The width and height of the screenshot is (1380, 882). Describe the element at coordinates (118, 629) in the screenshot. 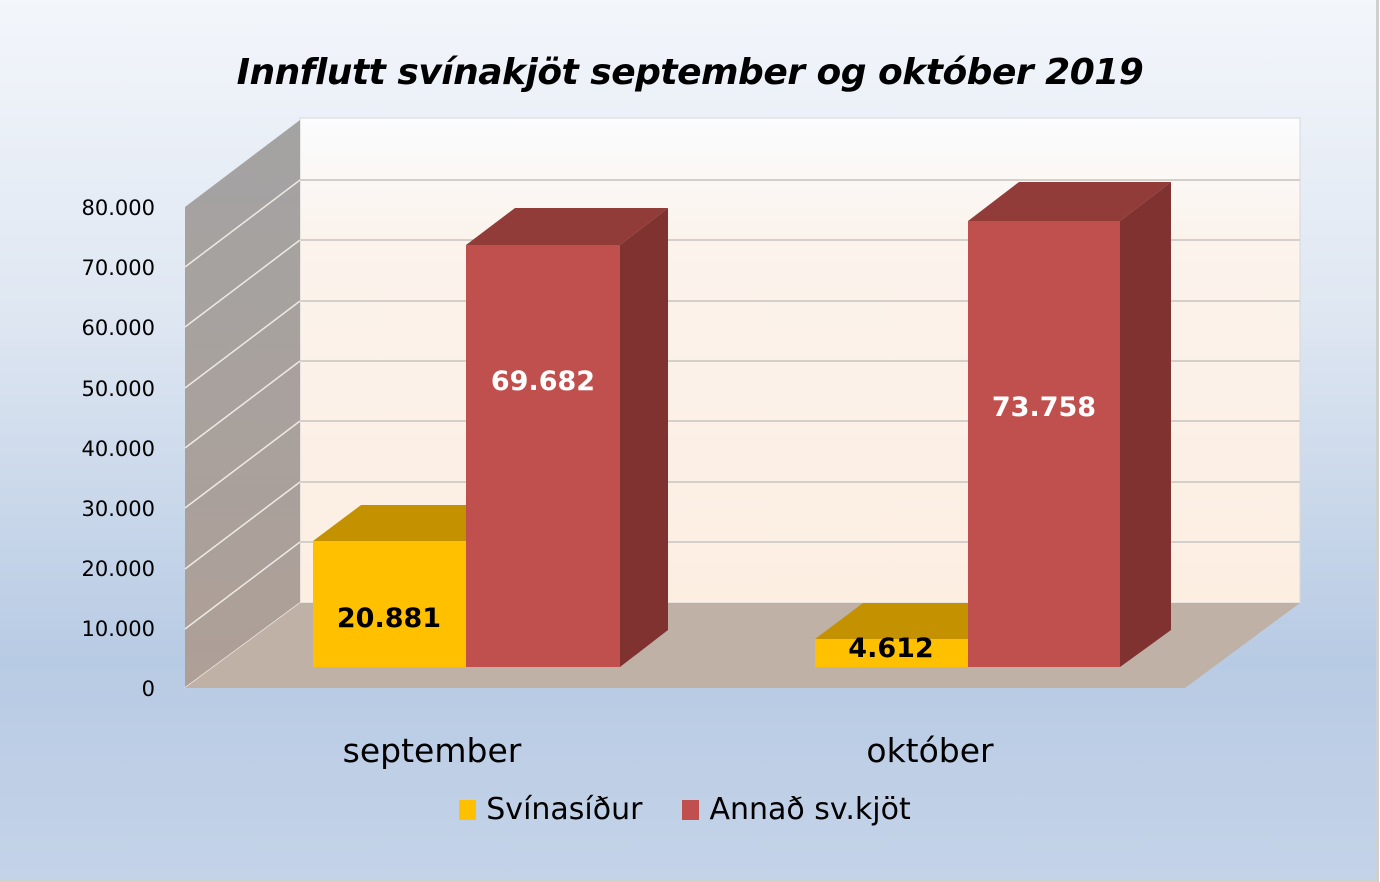

I see `y-tick-label: 10.000` at that location.